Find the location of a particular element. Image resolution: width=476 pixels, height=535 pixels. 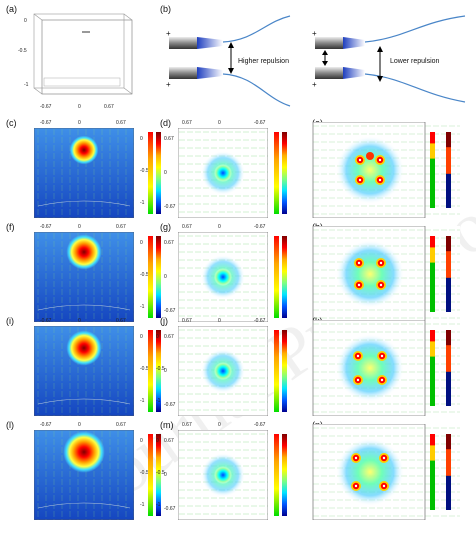

charge-plus-2: + is located at coordinates (168, 84).